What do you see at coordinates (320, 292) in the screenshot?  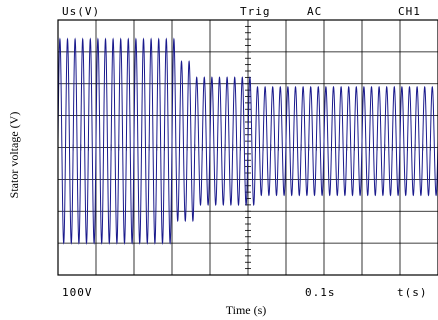 I see `time-per-div-label: 0.1s` at bounding box center [320, 292].